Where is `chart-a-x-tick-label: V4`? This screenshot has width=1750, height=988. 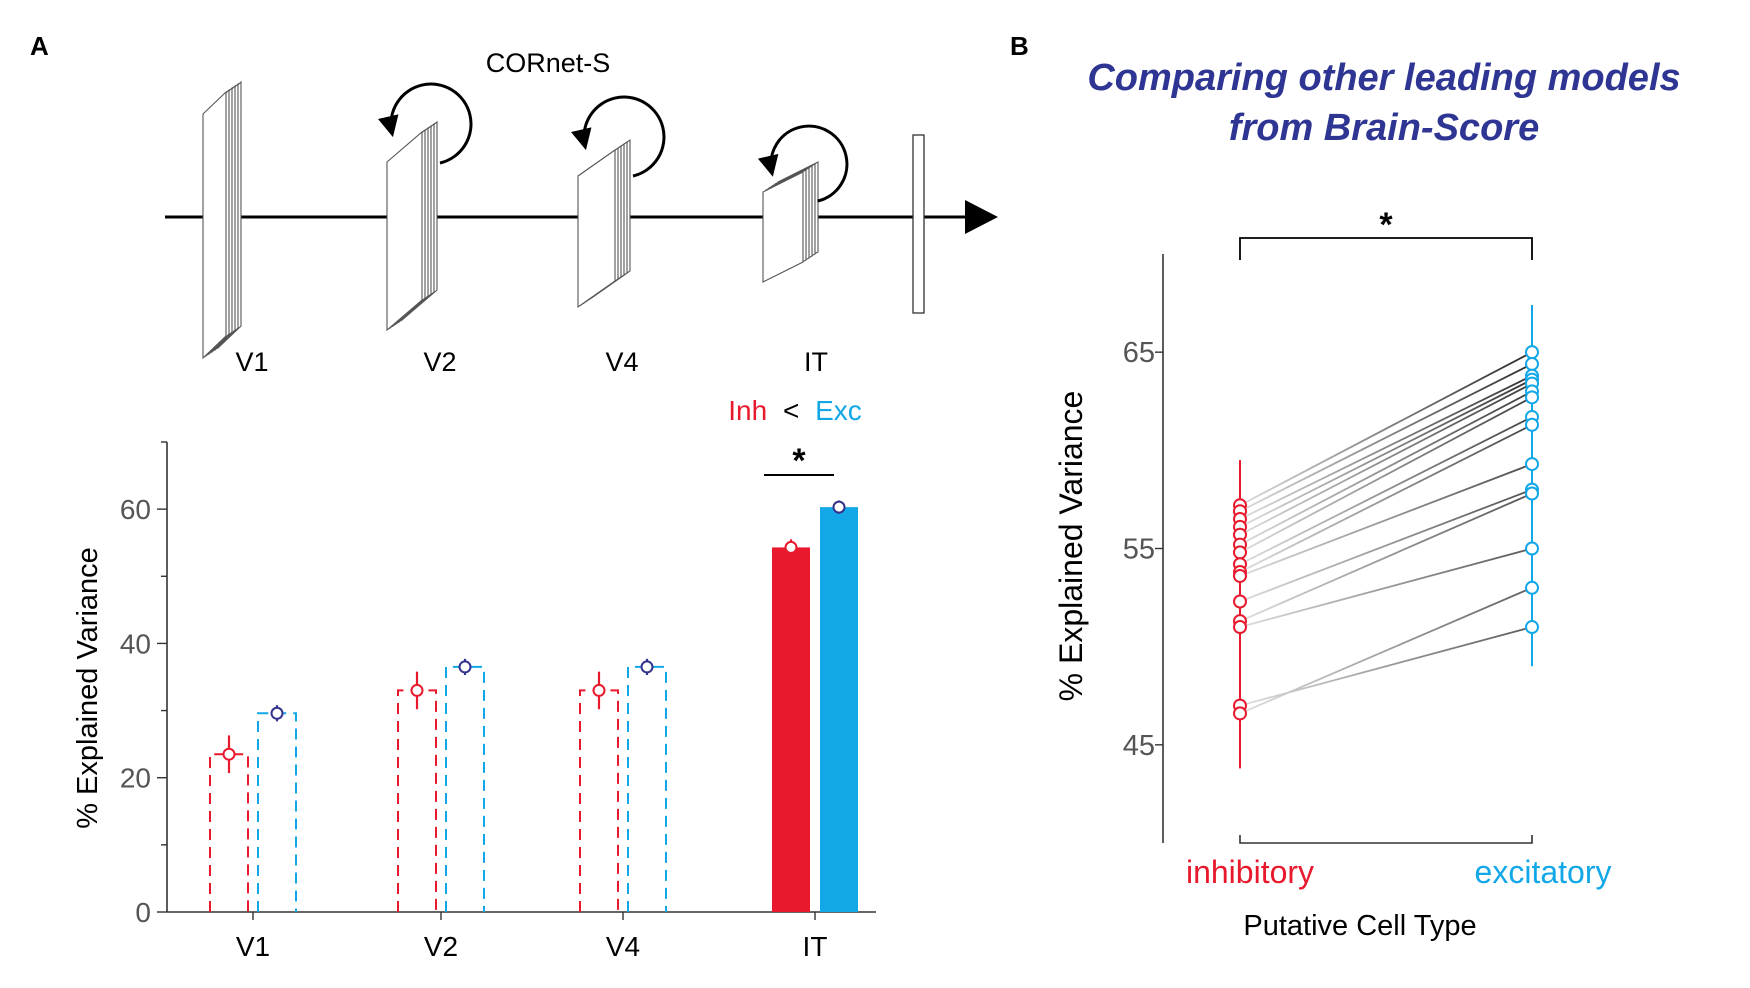 chart-a-x-tick-label: V4 is located at coordinates (623, 946).